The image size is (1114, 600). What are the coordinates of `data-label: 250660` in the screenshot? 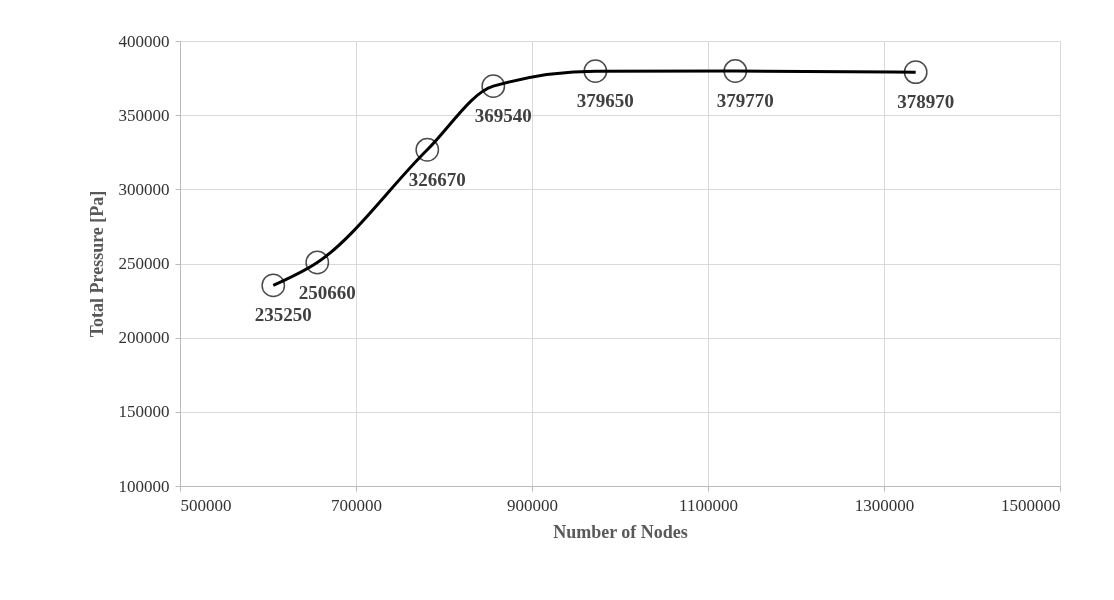 It's located at (327, 292).